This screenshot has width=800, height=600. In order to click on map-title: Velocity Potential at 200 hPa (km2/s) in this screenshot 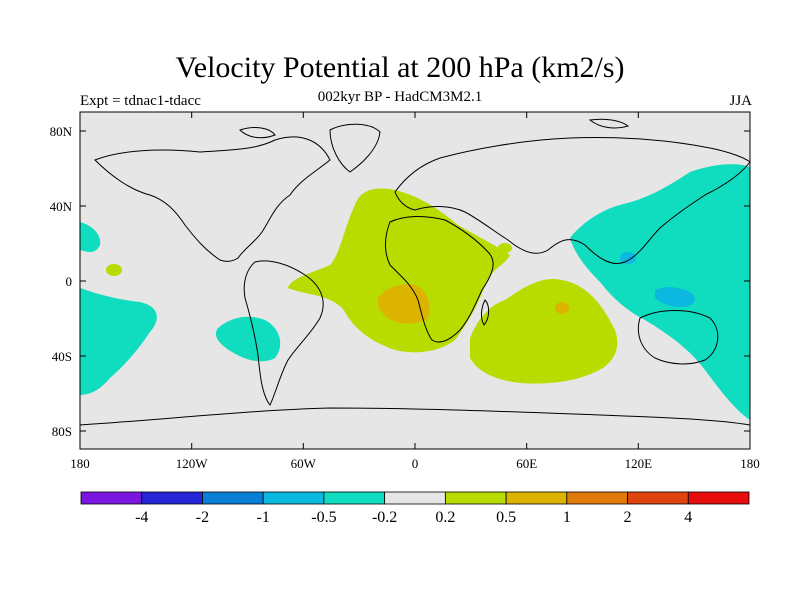, I will do `click(400, 67)`.